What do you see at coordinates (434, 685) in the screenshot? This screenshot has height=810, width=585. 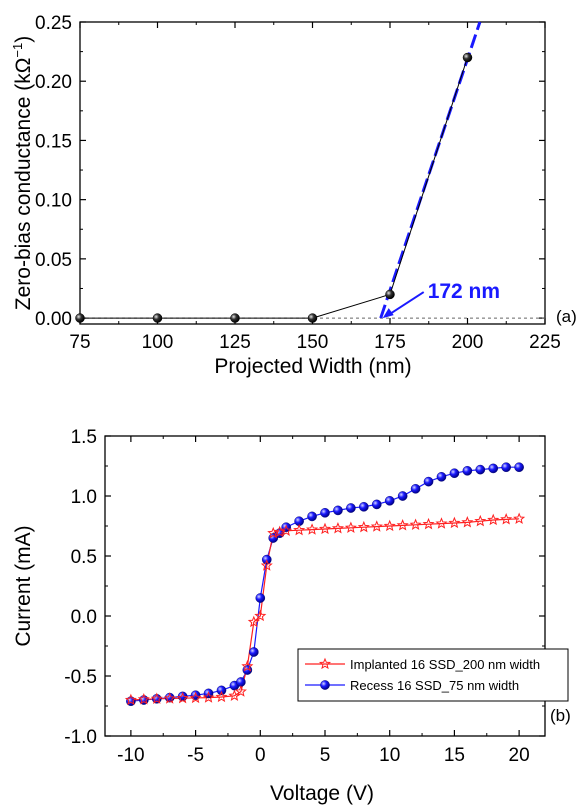 I see `legend-label: Recess 16 SSD_75 nm width` at bounding box center [434, 685].